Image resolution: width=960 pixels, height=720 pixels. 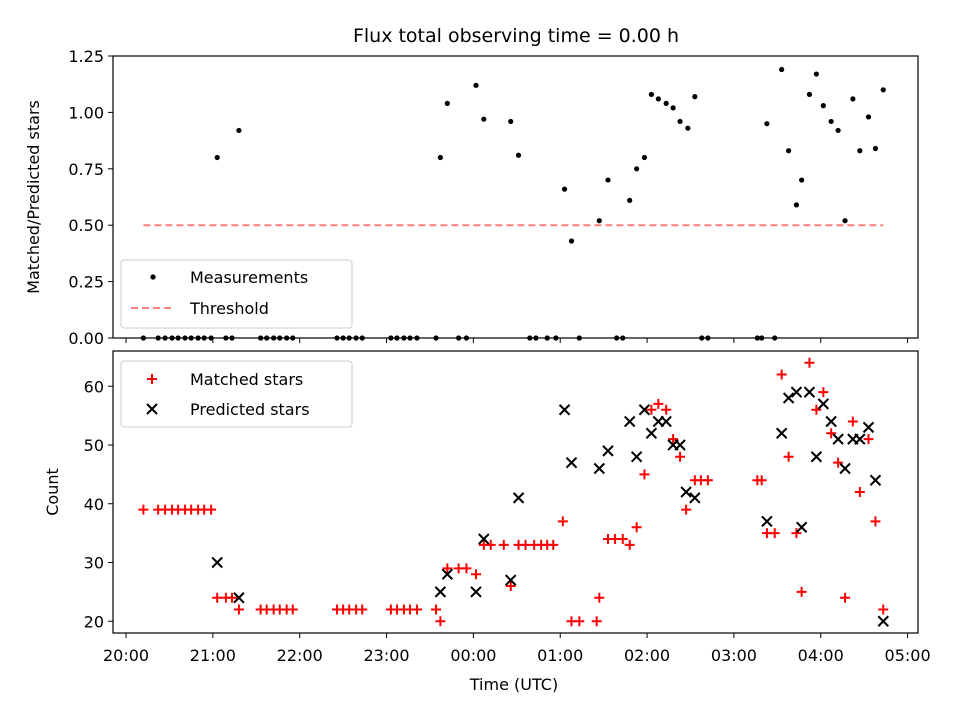 What do you see at coordinates (560, 655) in the screenshot?
I see `x-tick-label: 01:00` at bounding box center [560, 655].